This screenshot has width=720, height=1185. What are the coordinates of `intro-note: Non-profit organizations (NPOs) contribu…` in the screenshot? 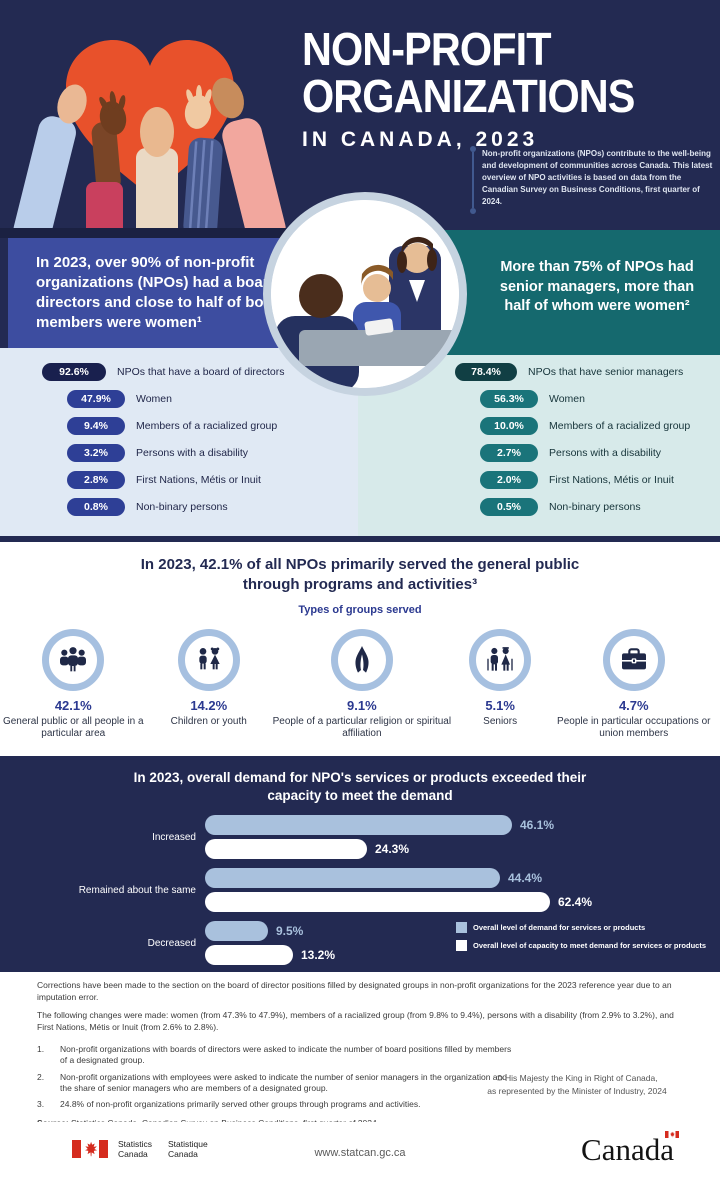 It's located at (594, 180).